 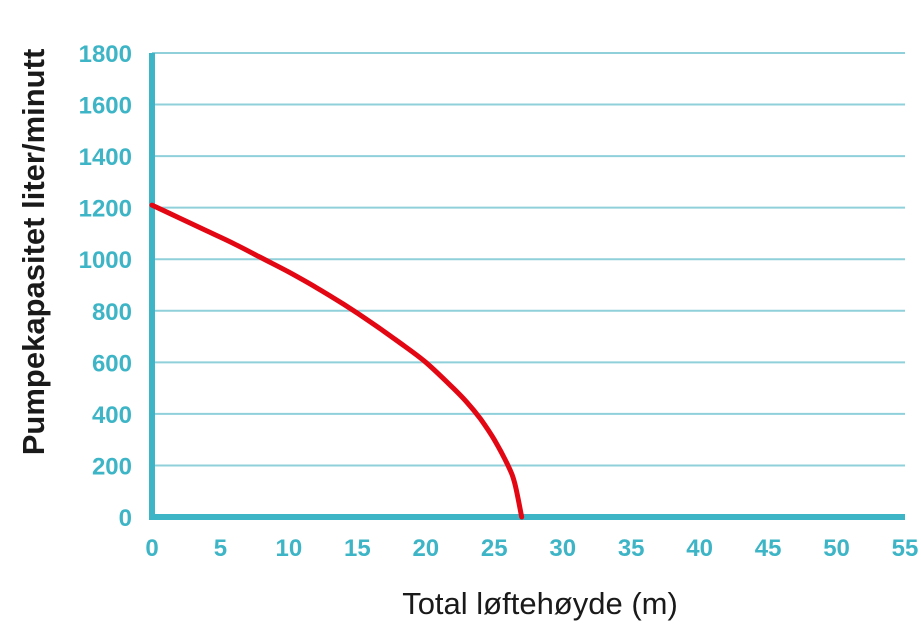 What do you see at coordinates (112, 415) in the screenshot?
I see `y-tick-label-400: 400` at bounding box center [112, 415].